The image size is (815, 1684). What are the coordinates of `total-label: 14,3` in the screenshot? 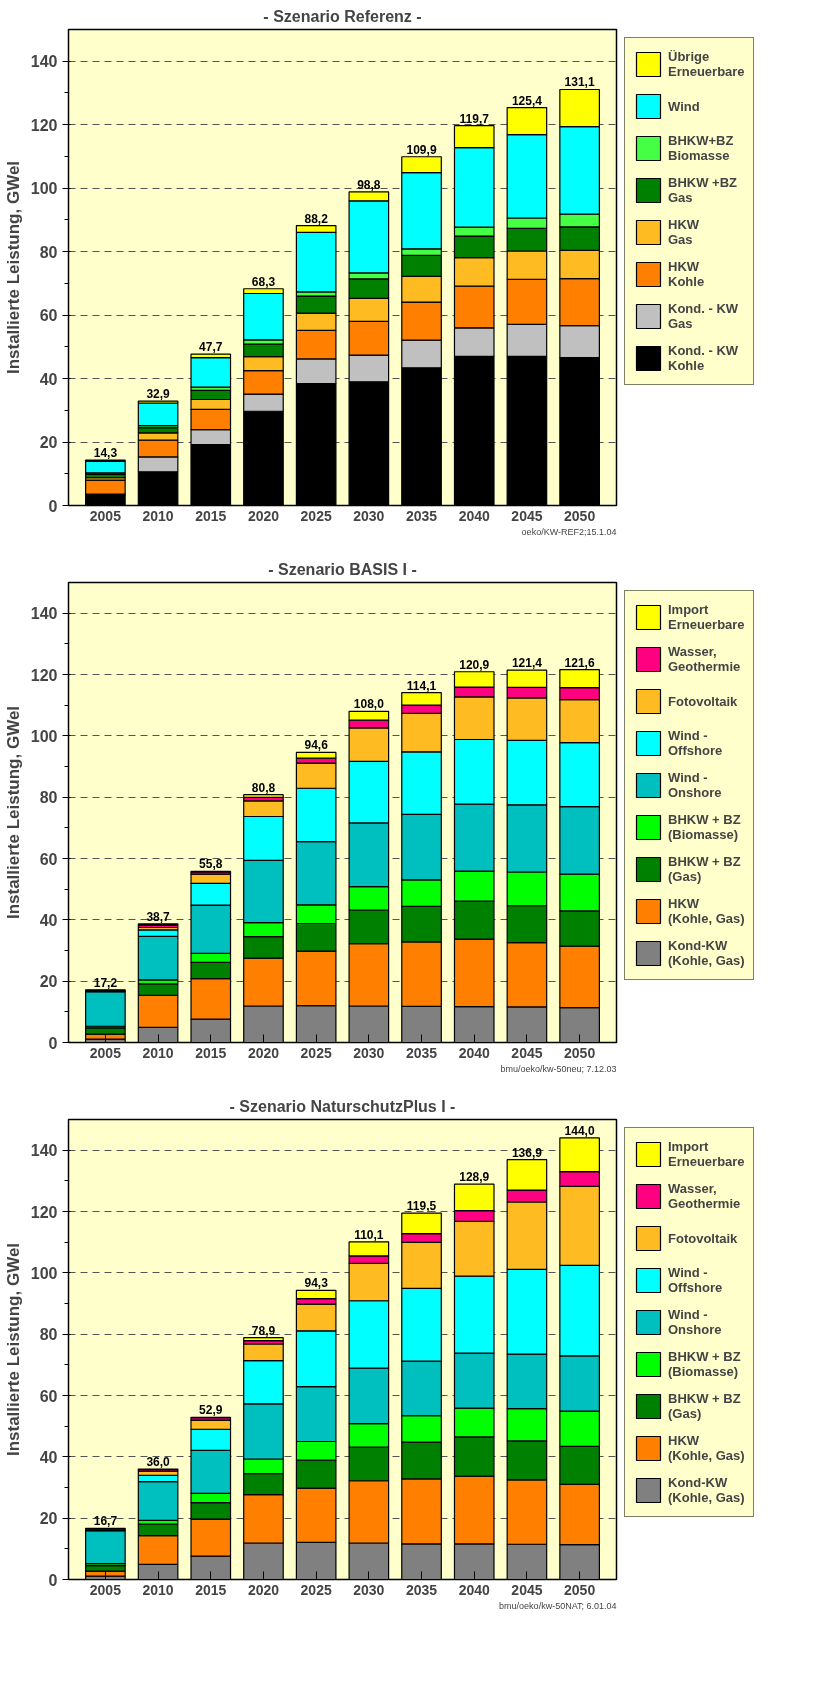 It's located at (105, 453).